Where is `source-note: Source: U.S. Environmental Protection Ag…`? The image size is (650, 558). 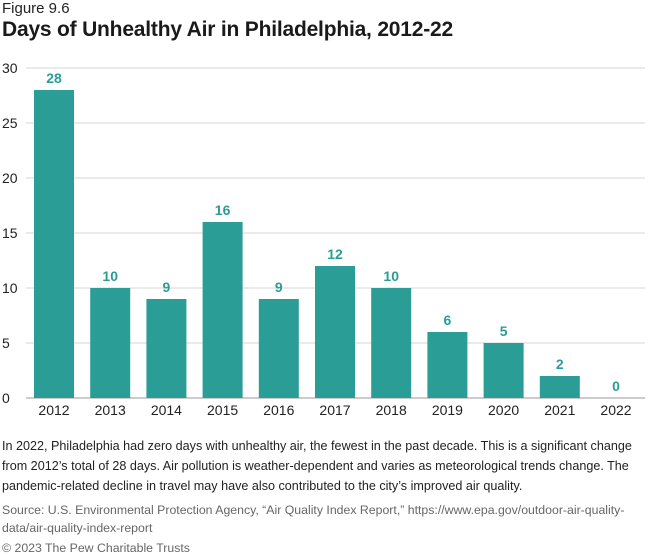
source-note: Source: U.S. Environmental Protection Ag… is located at coordinates (313, 519).